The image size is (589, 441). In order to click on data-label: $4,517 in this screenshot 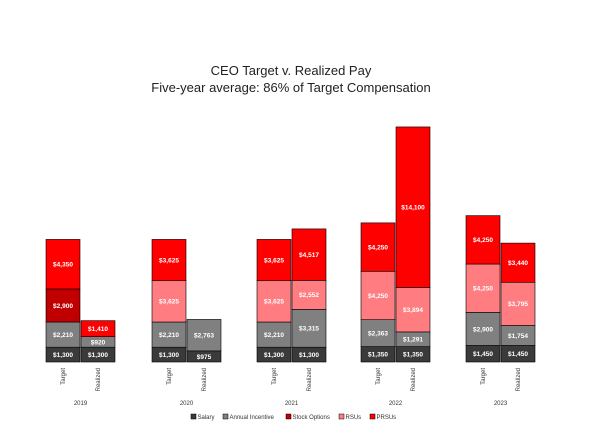, I will do `click(309, 255)`.